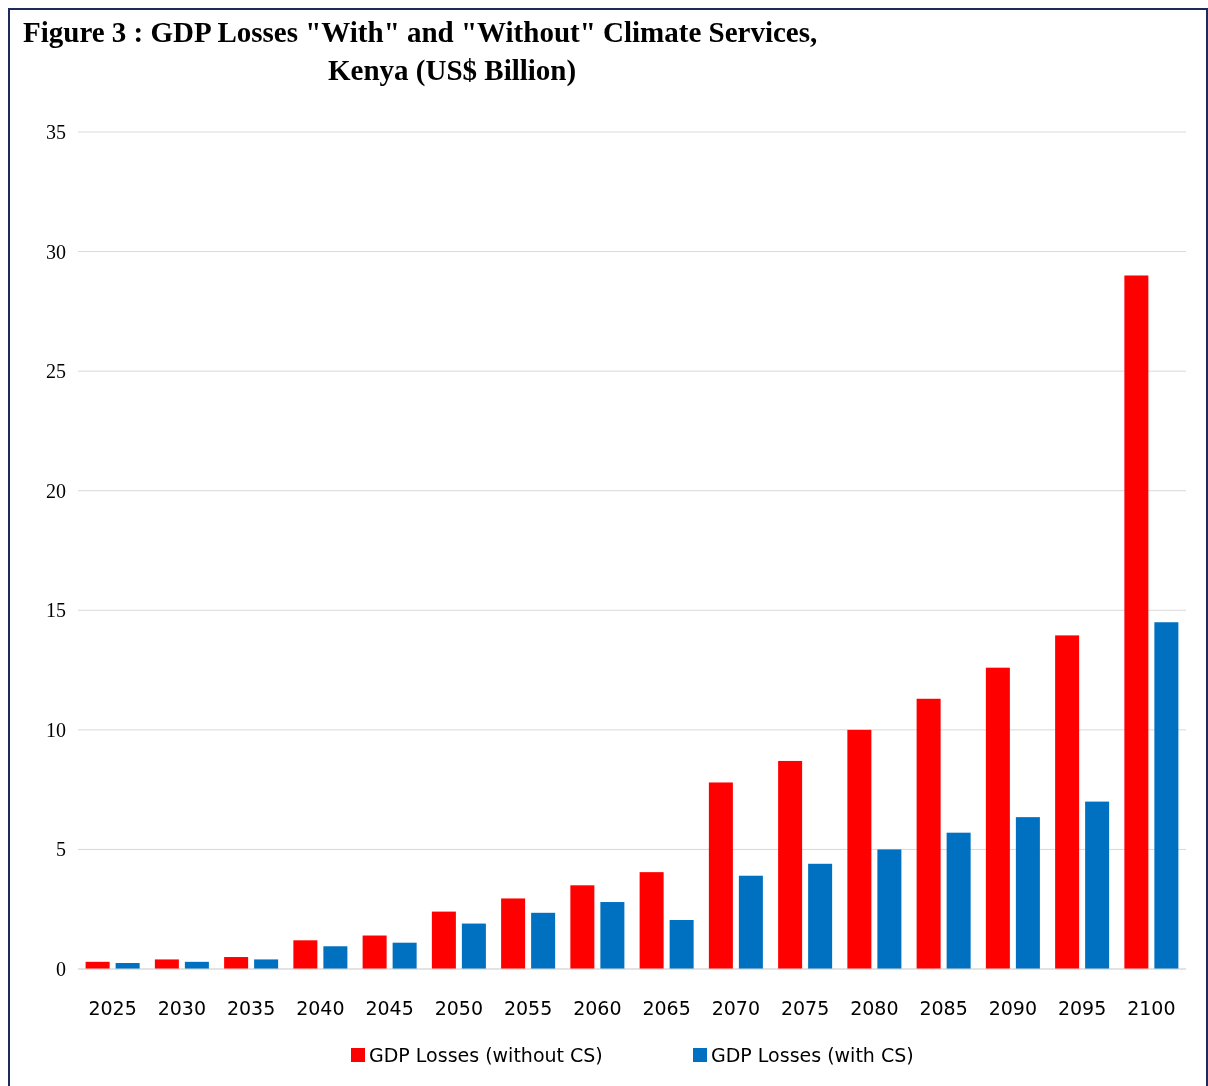 This screenshot has width=1208, height=1086. Describe the element at coordinates (56, 371) in the screenshot. I see `y-tick-label: 25` at that location.